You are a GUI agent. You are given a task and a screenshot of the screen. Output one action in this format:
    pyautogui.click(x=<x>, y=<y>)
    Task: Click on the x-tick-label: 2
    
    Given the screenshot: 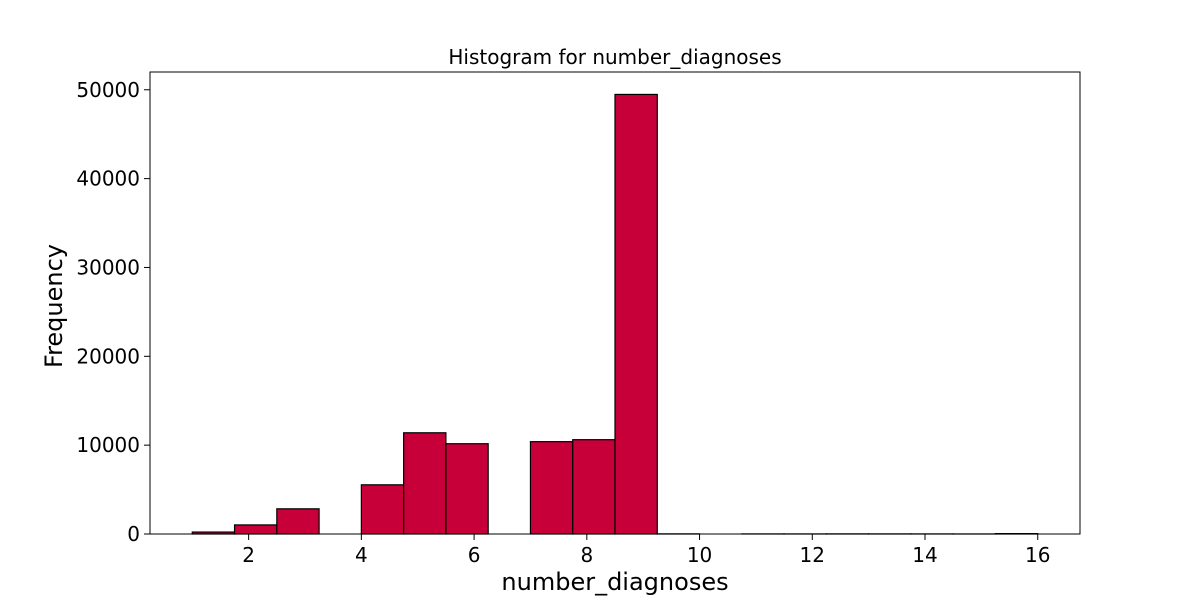 What is the action you would take?
    pyautogui.click(x=248, y=555)
    